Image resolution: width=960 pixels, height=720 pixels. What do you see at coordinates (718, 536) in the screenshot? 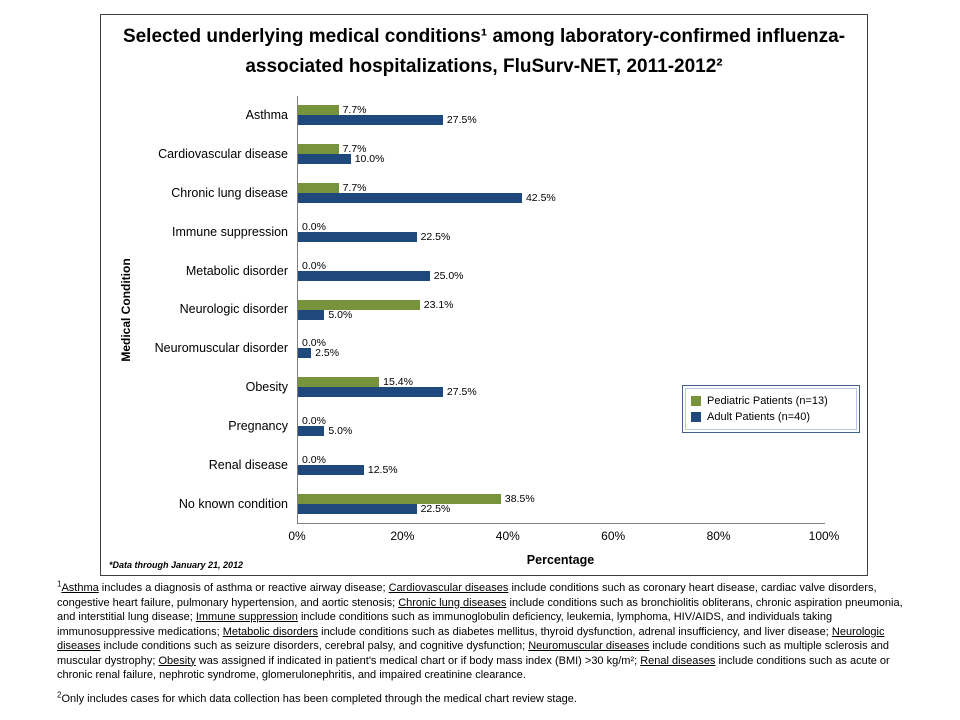
I see `x-tick-label: 80%` at bounding box center [718, 536].